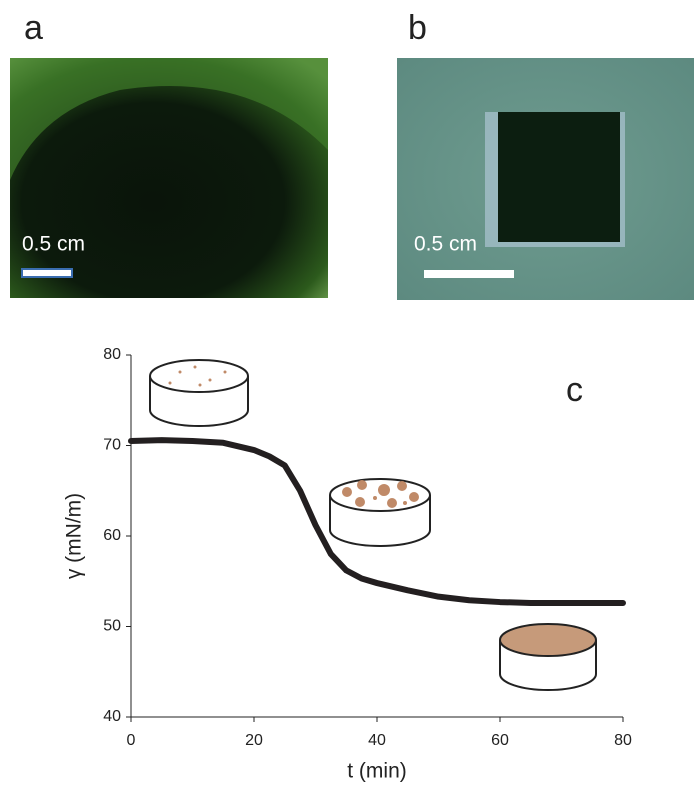 The image size is (697, 792). I want to click on icon-particles, so click(293, 436).